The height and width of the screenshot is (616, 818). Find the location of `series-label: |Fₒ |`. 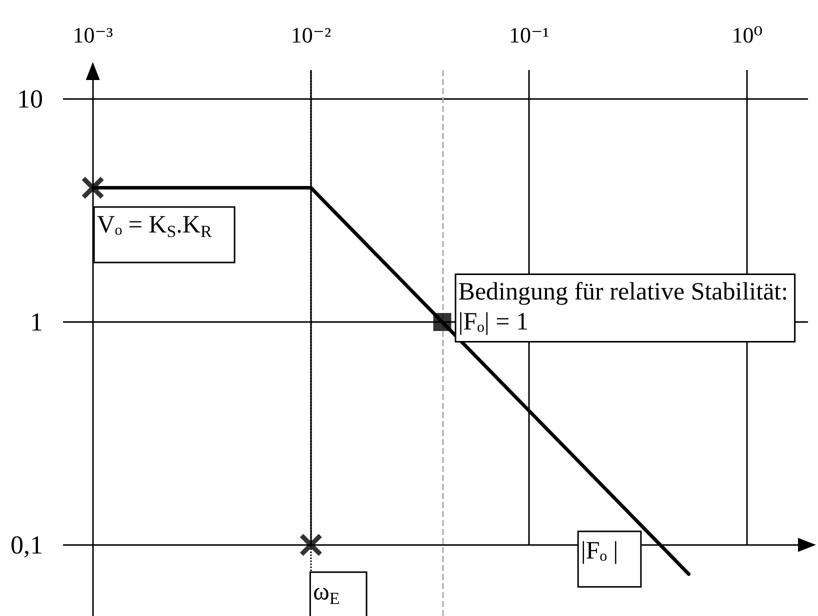

series-label: |Fₒ | is located at coordinates (599, 551).